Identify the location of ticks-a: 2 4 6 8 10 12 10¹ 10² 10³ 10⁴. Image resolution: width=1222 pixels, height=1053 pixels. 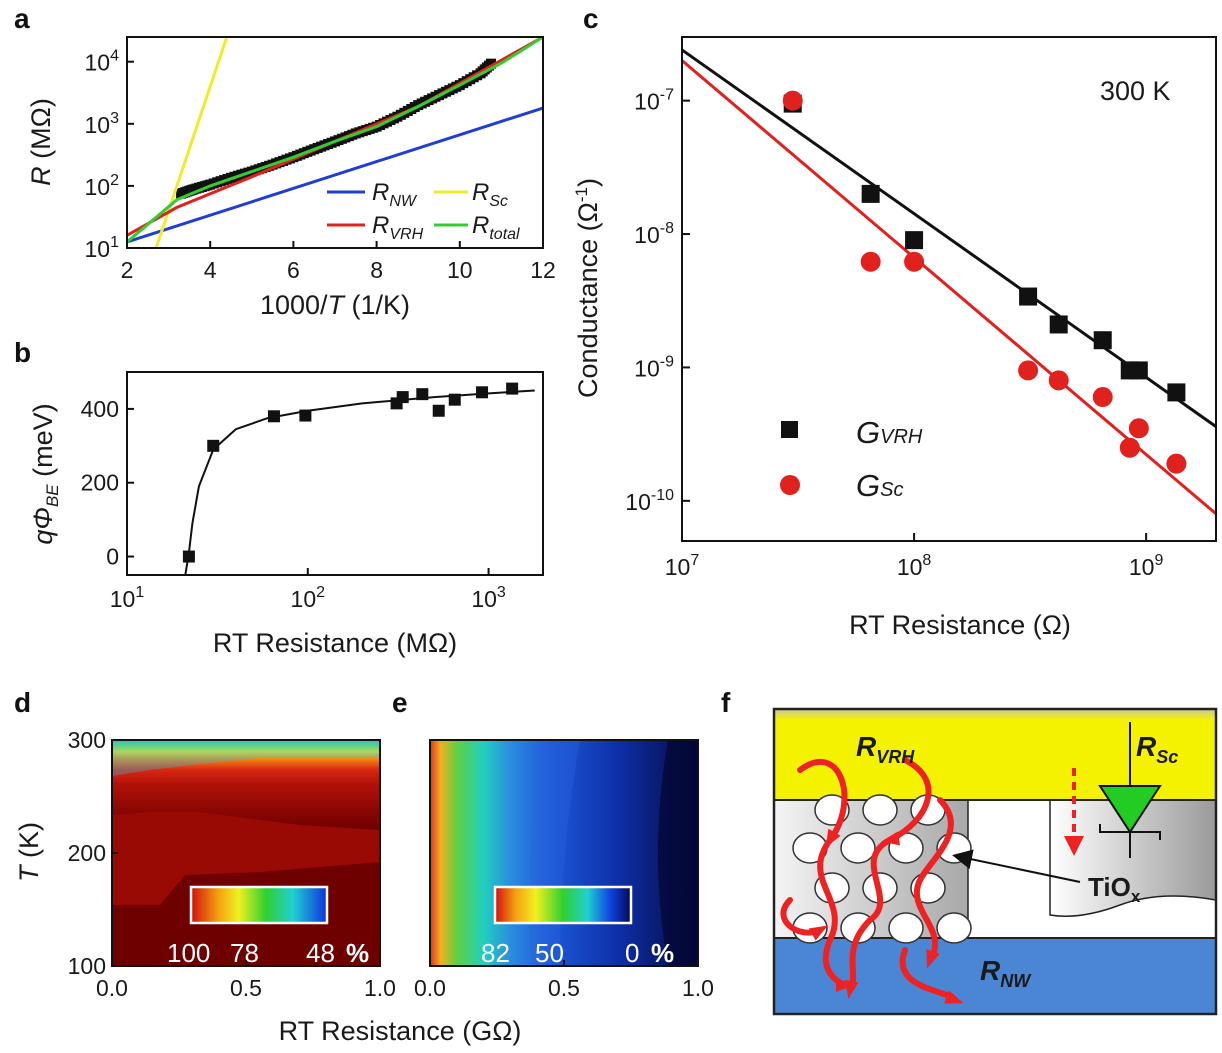
(320, 165).